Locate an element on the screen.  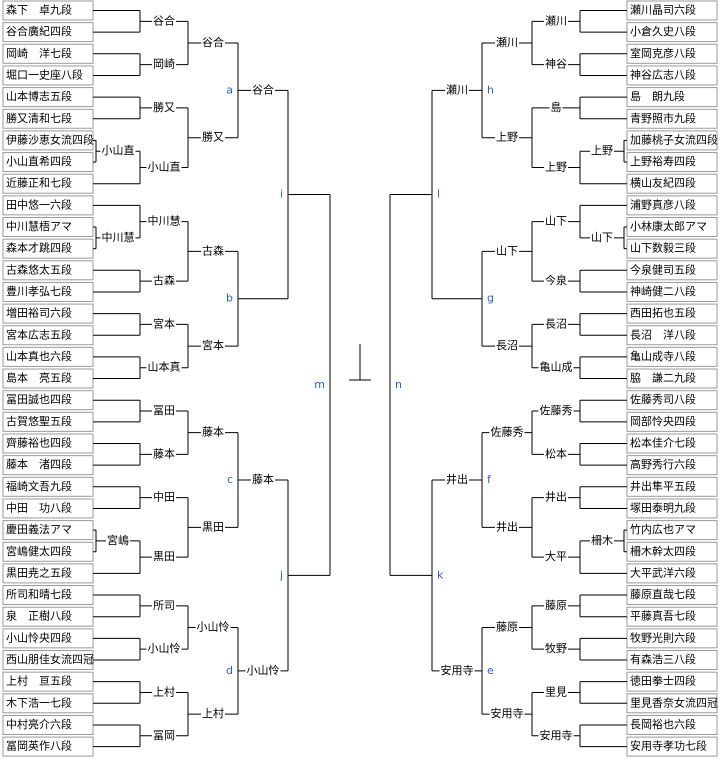
player-name: 冨田誠也四段 is located at coordinates (39, 399).